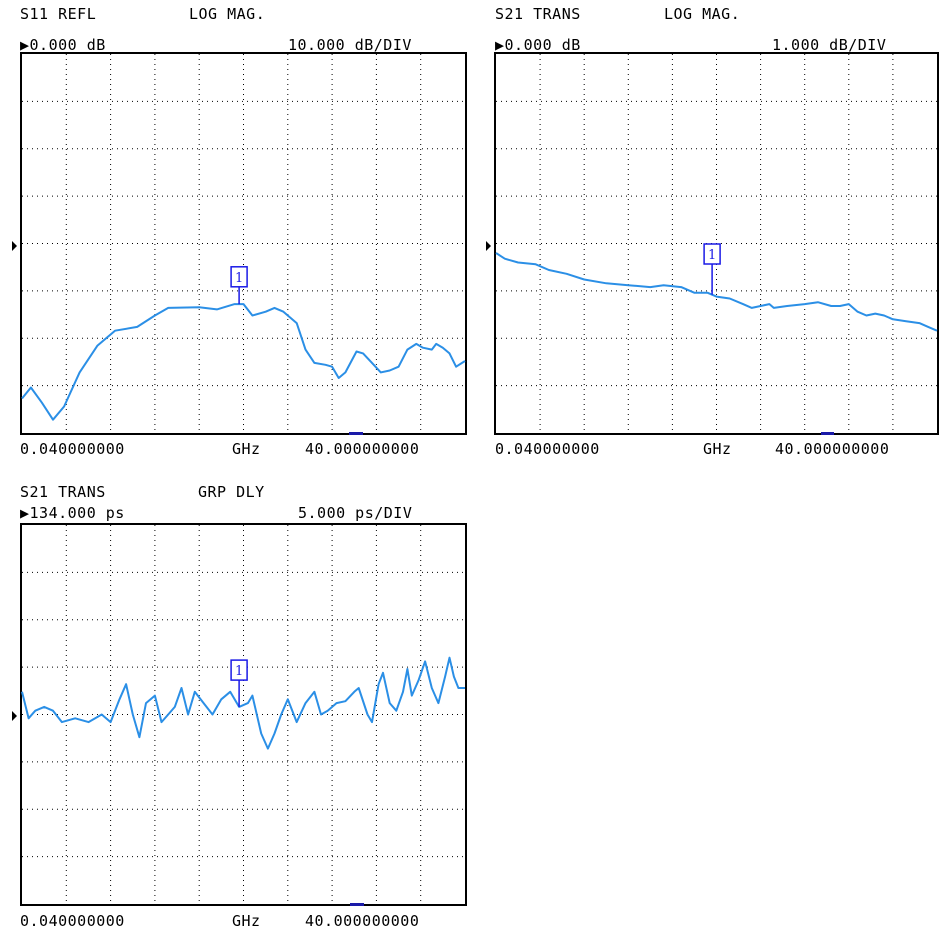 The width and height of the screenshot is (941, 936). What do you see at coordinates (712, 269) in the screenshot?
I see `s21mag-marker-1: 1` at bounding box center [712, 269].